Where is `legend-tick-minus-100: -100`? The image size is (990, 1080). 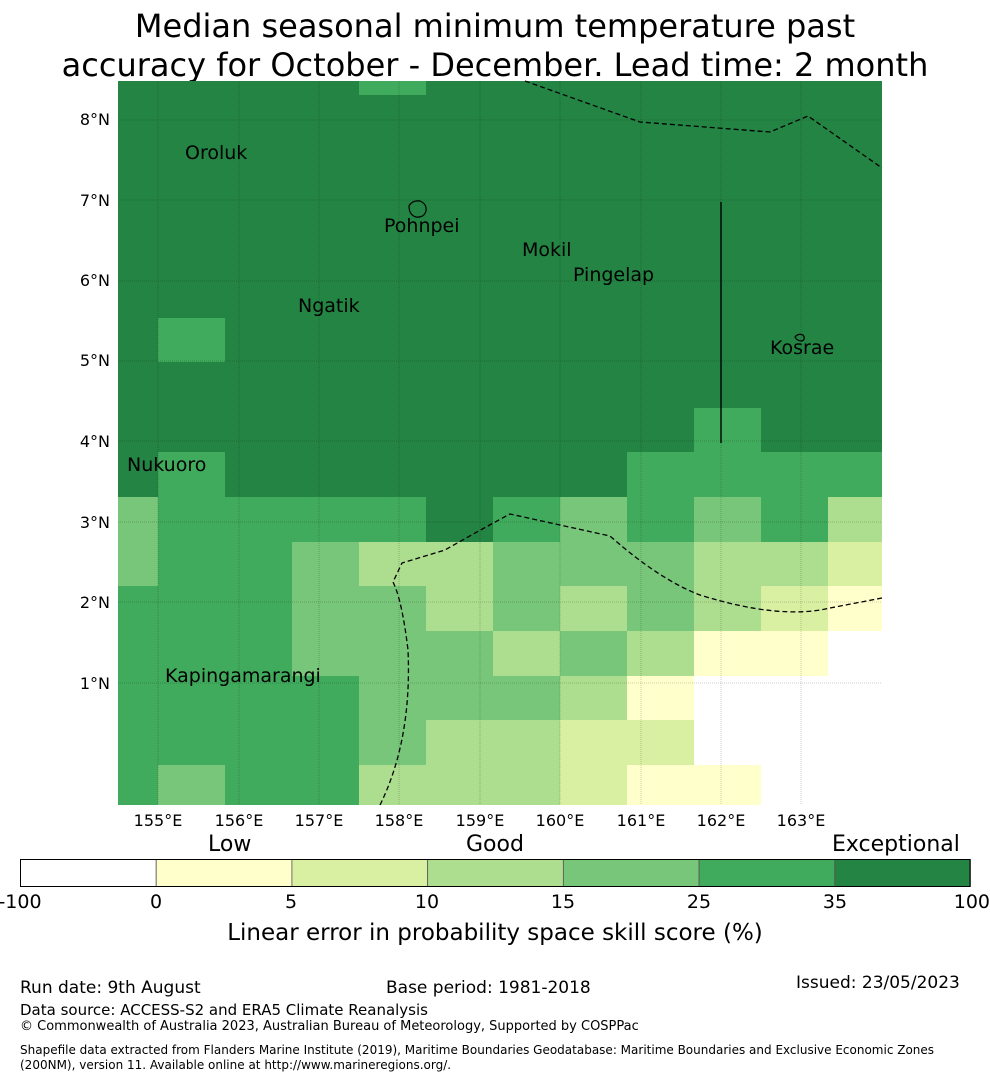 legend-tick-minus-100: -100 is located at coordinates (21, 902).